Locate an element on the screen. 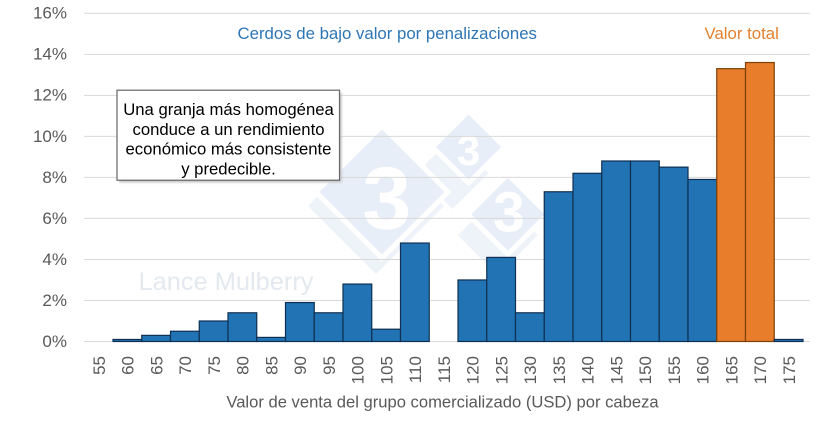 The height and width of the screenshot is (432, 820). svg-text: 95 is located at coordinates (329, 365).